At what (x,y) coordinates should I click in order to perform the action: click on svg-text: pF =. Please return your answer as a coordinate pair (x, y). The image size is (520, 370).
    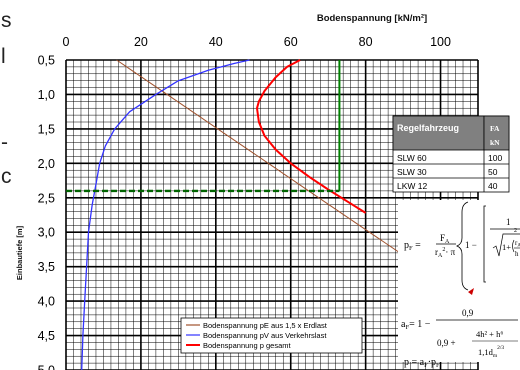
    Looking at the image, I should click on (412, 246).